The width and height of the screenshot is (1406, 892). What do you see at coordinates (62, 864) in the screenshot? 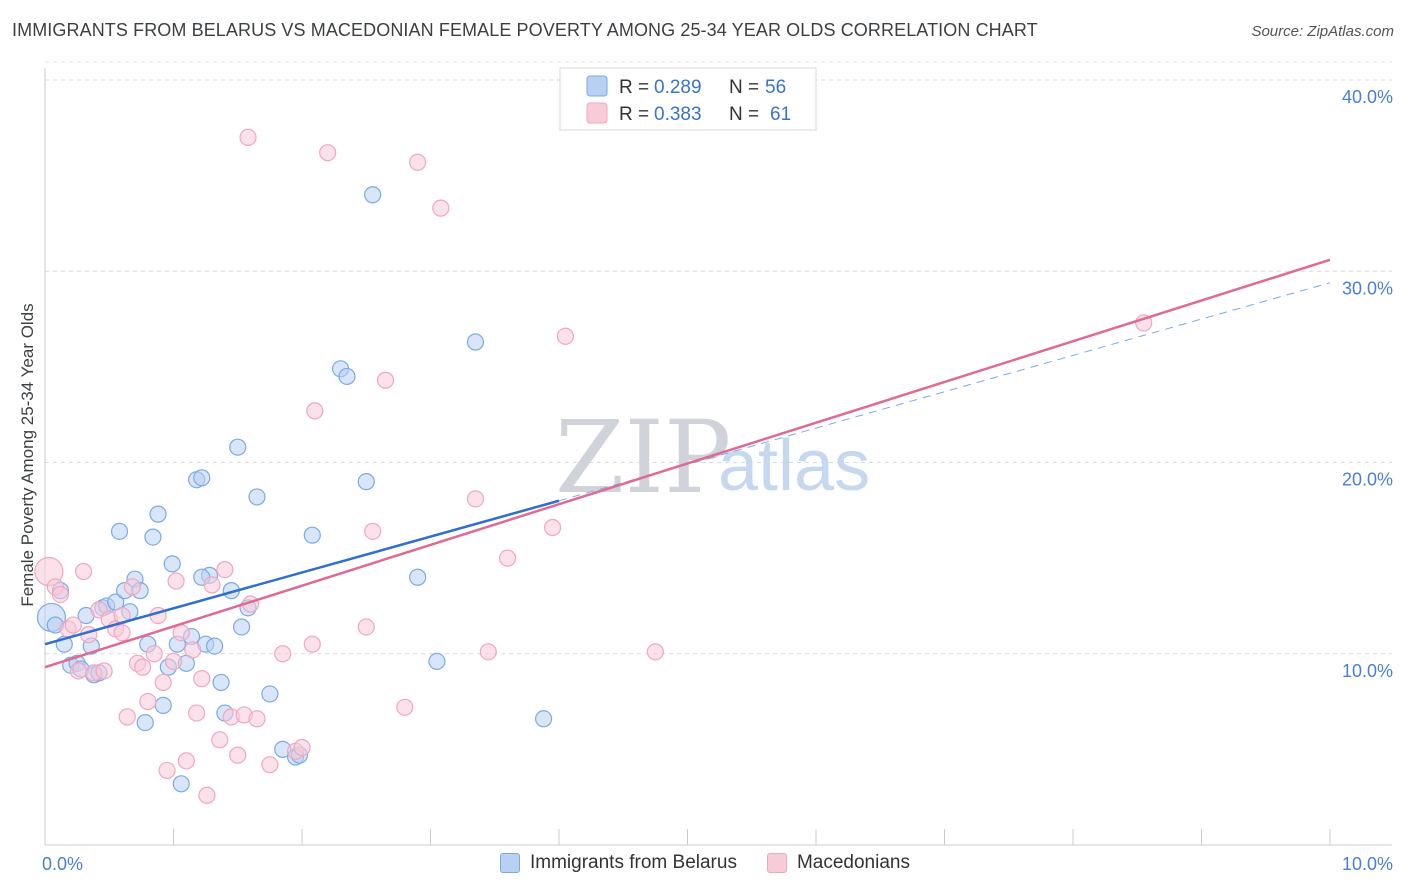
I see `x-tick-label-0: 0.0%` at bounding box center [62, 864].